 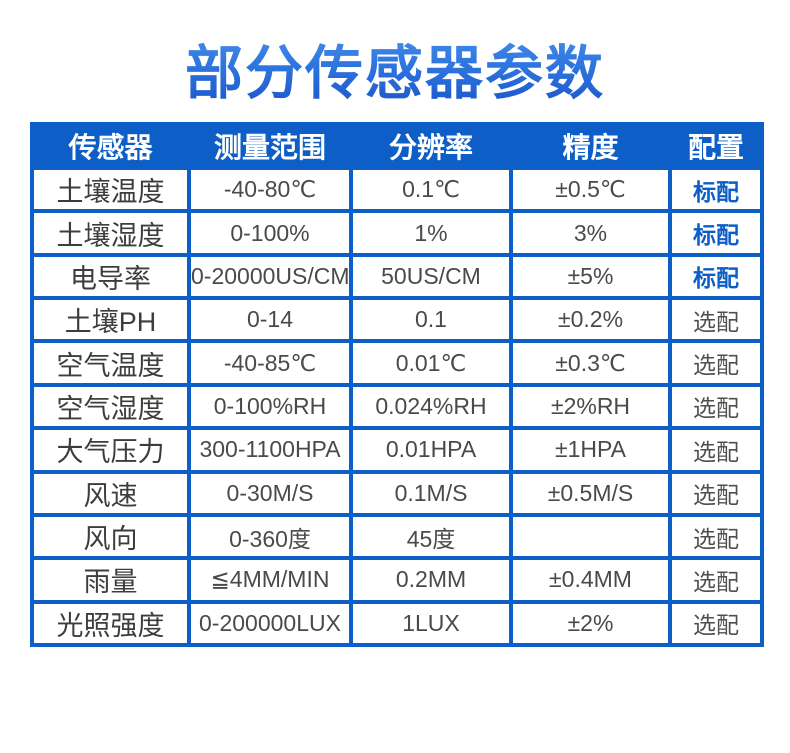 I want to click on table-row: 土壤湿度 0-100% 1% 3% 标配, so click(x=397, y=233).